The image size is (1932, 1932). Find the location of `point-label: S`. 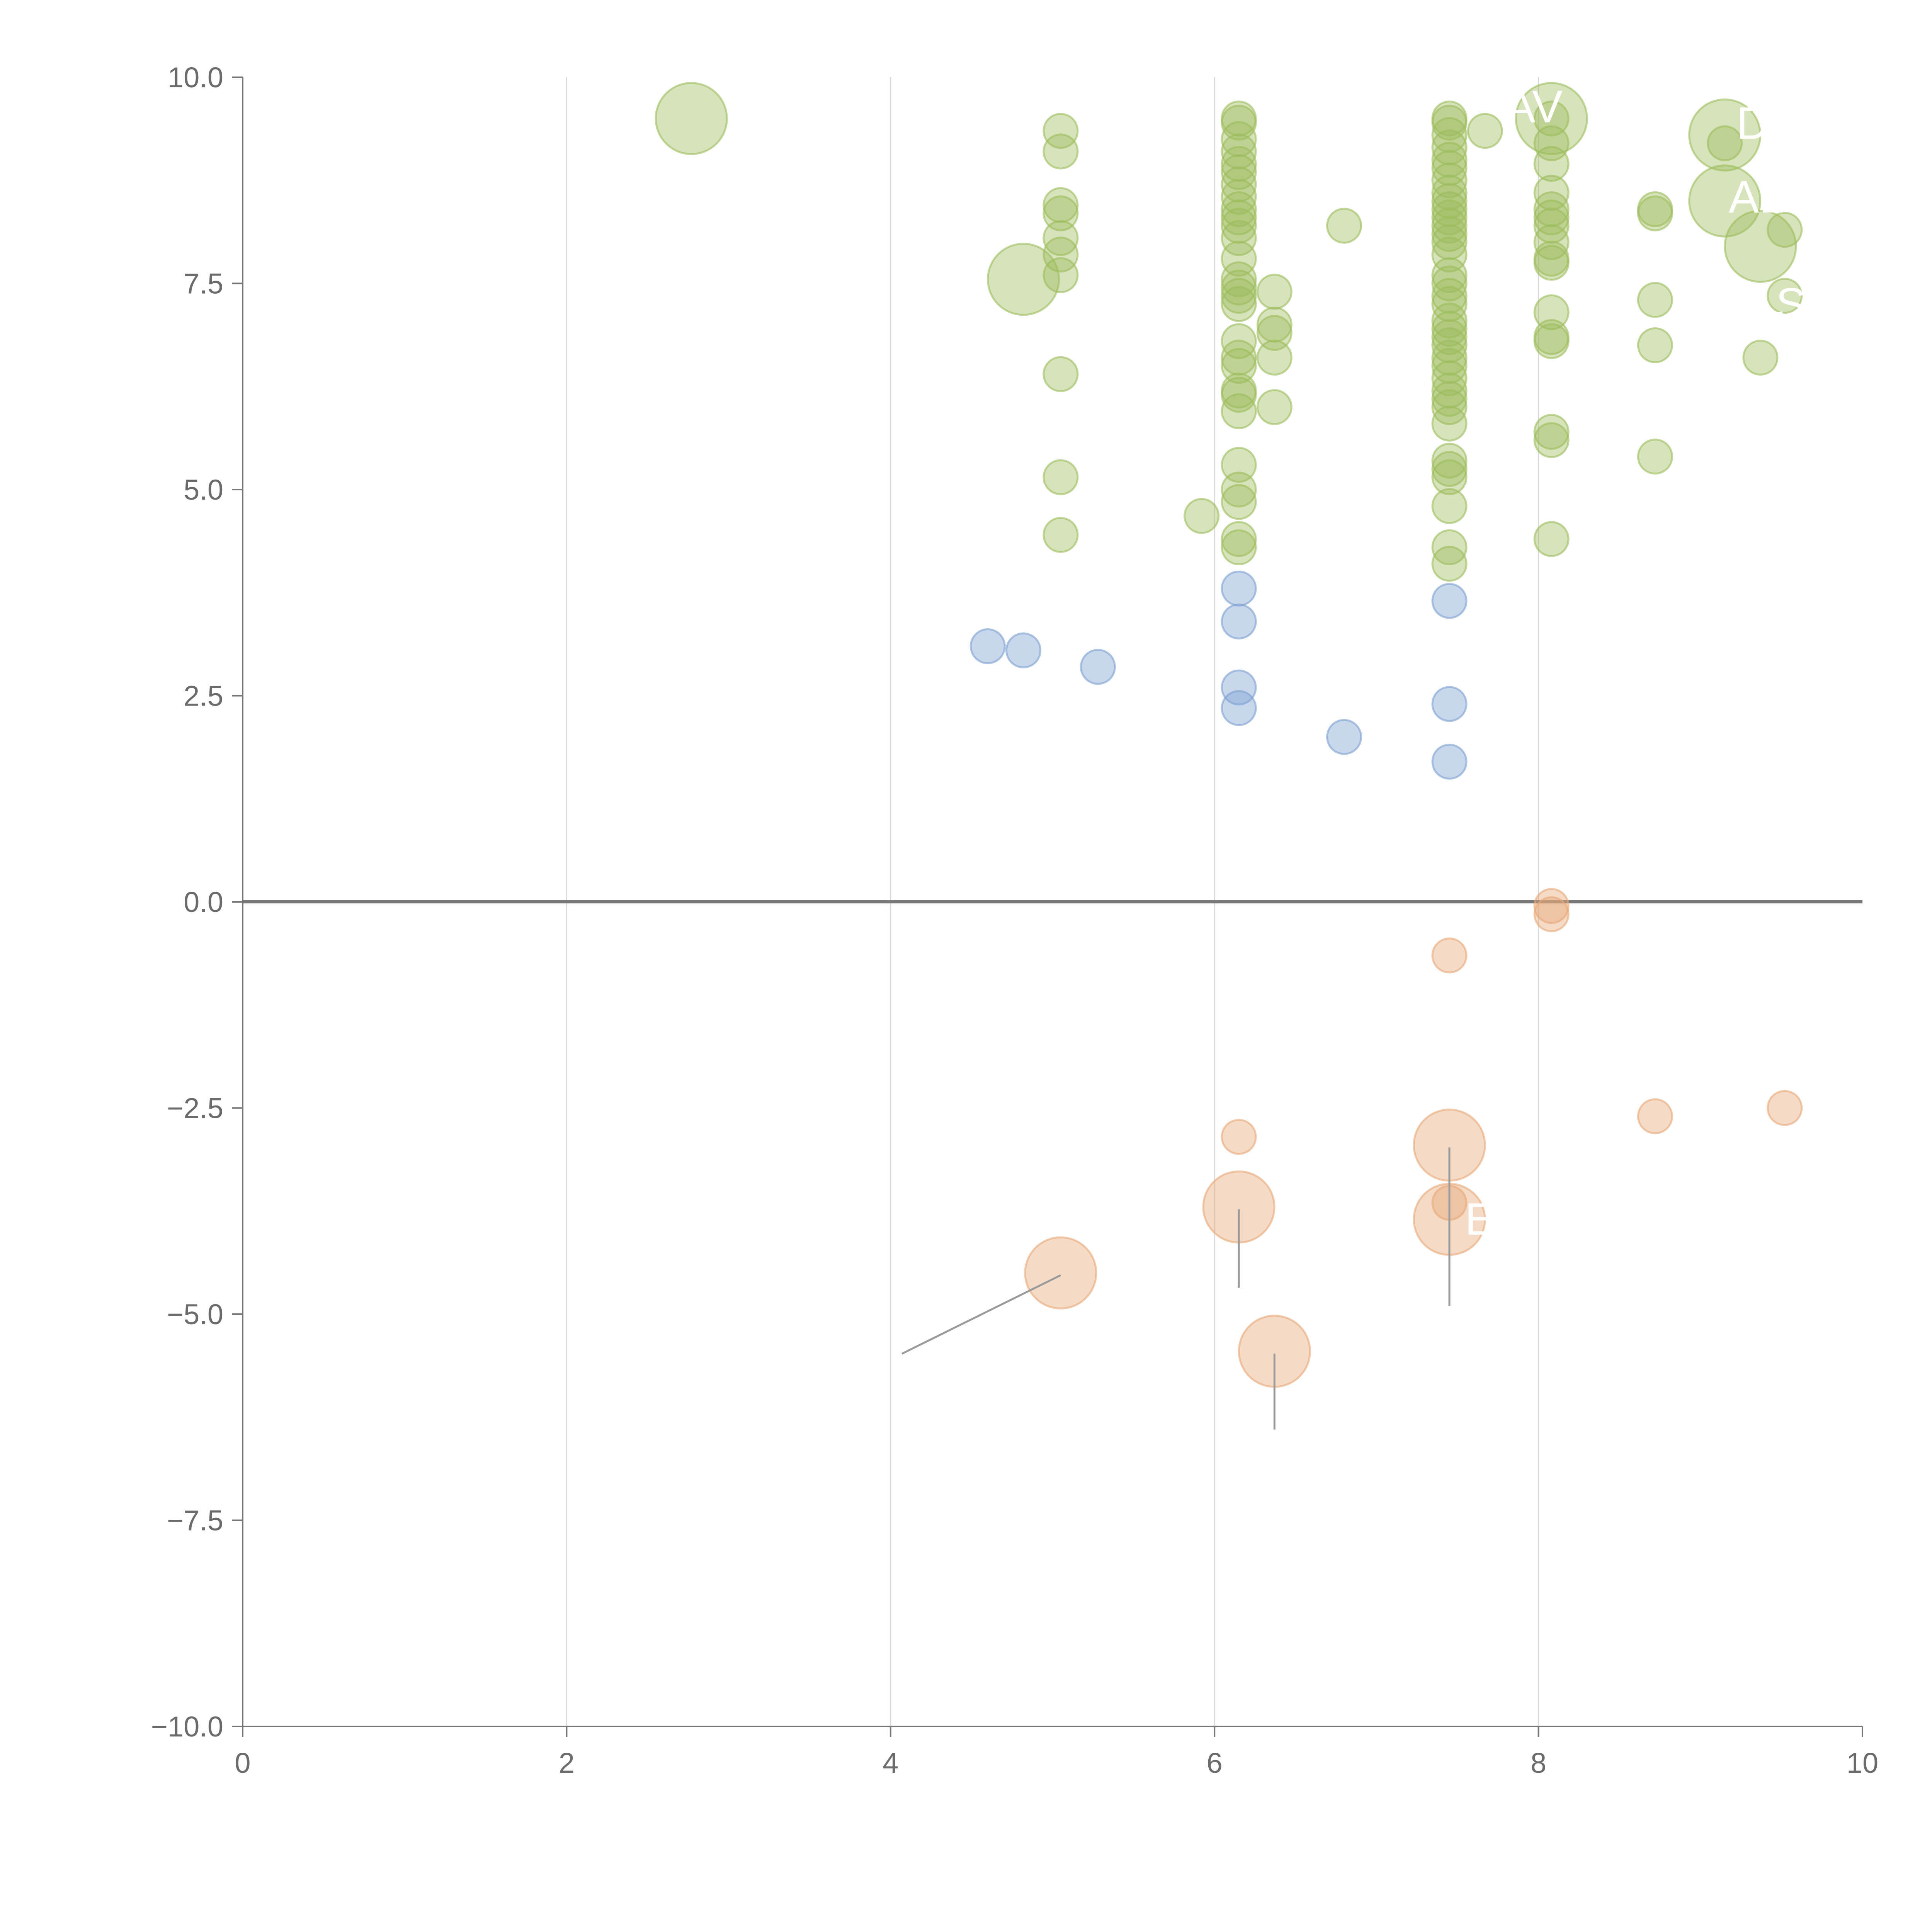

point-label: S is located at coordinates (1791, 305).